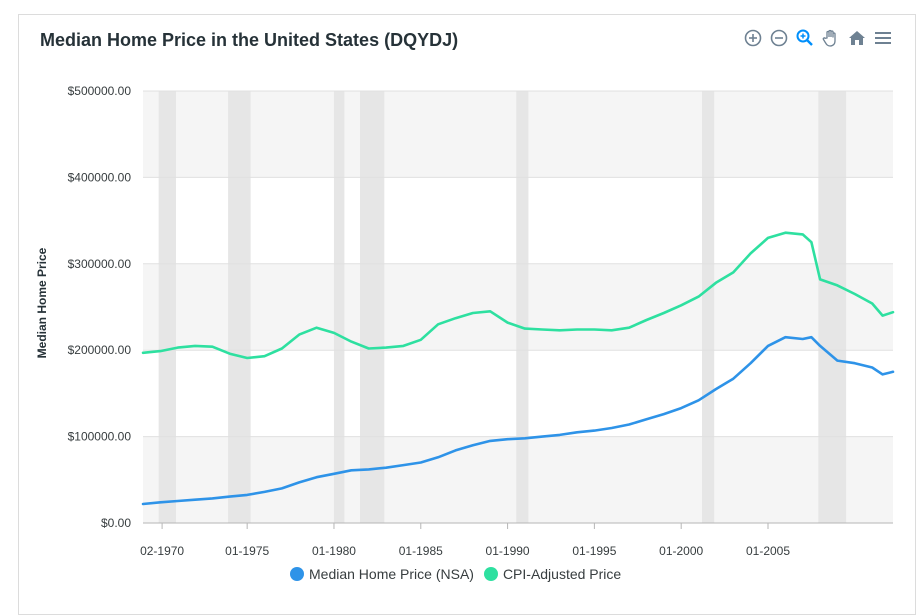 This screenshot has height=616, width=917. Describe the element at coordinates (162, 551) in the screenshot. I see `x-tick-label: 02-1970` at that location.